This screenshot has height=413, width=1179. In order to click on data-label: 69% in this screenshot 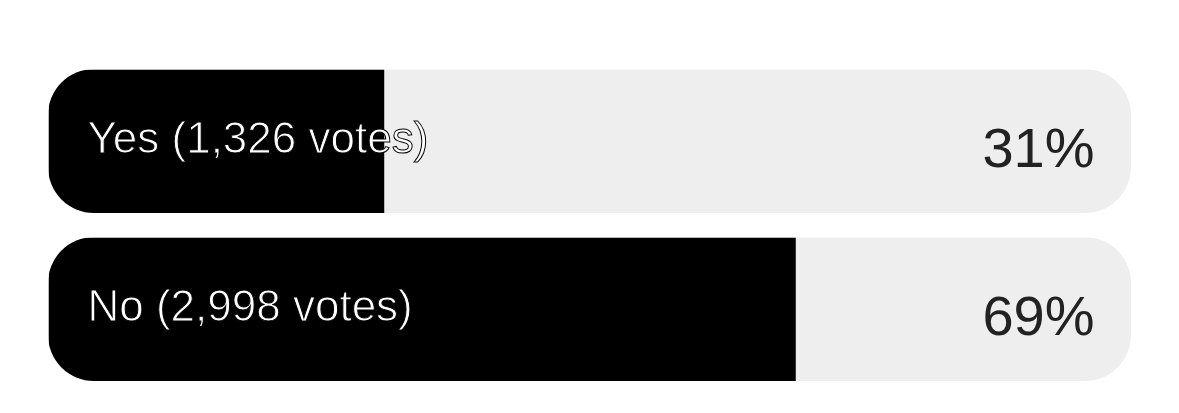, I will do `click(1038, 315)`.